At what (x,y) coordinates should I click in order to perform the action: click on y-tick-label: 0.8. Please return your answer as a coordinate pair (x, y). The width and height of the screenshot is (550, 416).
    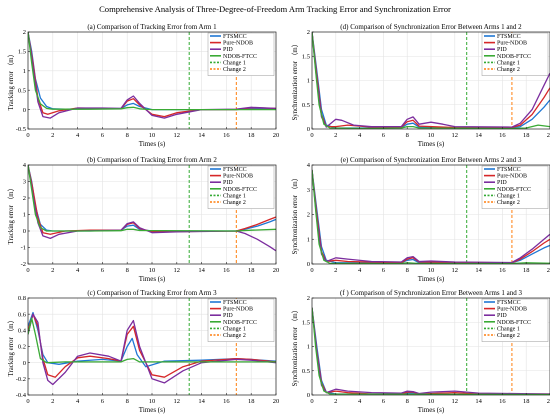
    Looking at the image, I should click on (22, 298).